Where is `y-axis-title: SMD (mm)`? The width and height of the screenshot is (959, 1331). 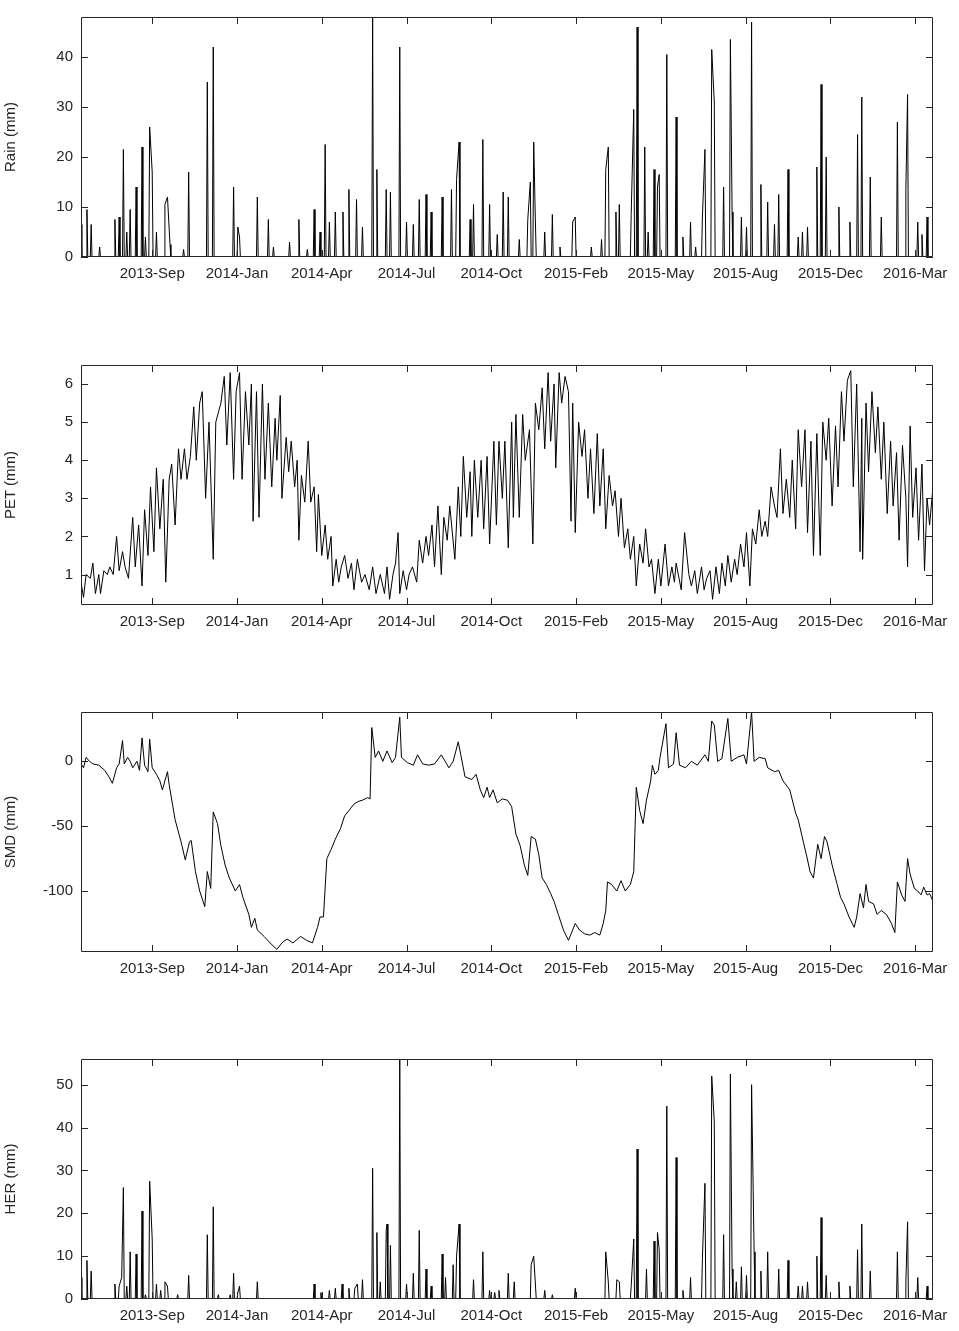 y-axis-title: SMD (mm) is located at coordinates (10, 832).